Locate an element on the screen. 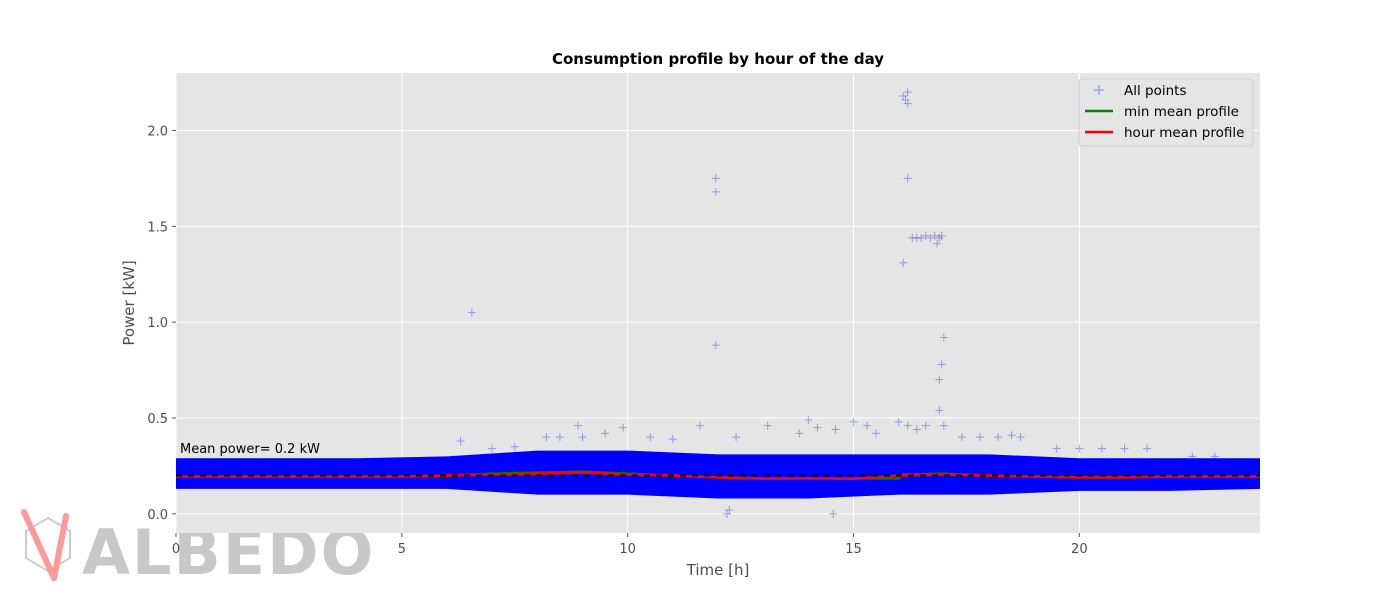  y-tick-label: 0.5 is located at coordinates (157, 419).